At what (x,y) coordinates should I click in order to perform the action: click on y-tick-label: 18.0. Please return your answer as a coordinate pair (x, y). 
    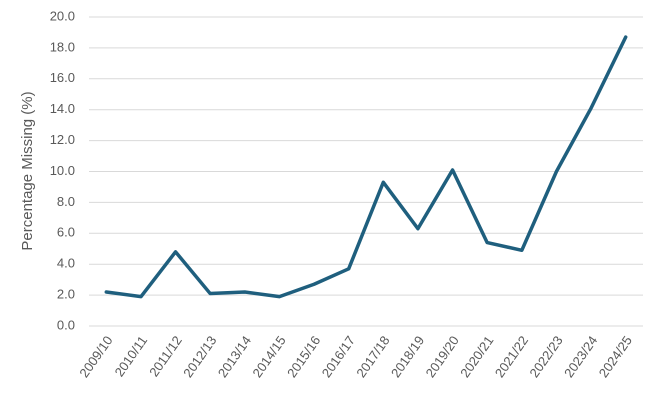
    Looking at the image, I should click on (62, 46).